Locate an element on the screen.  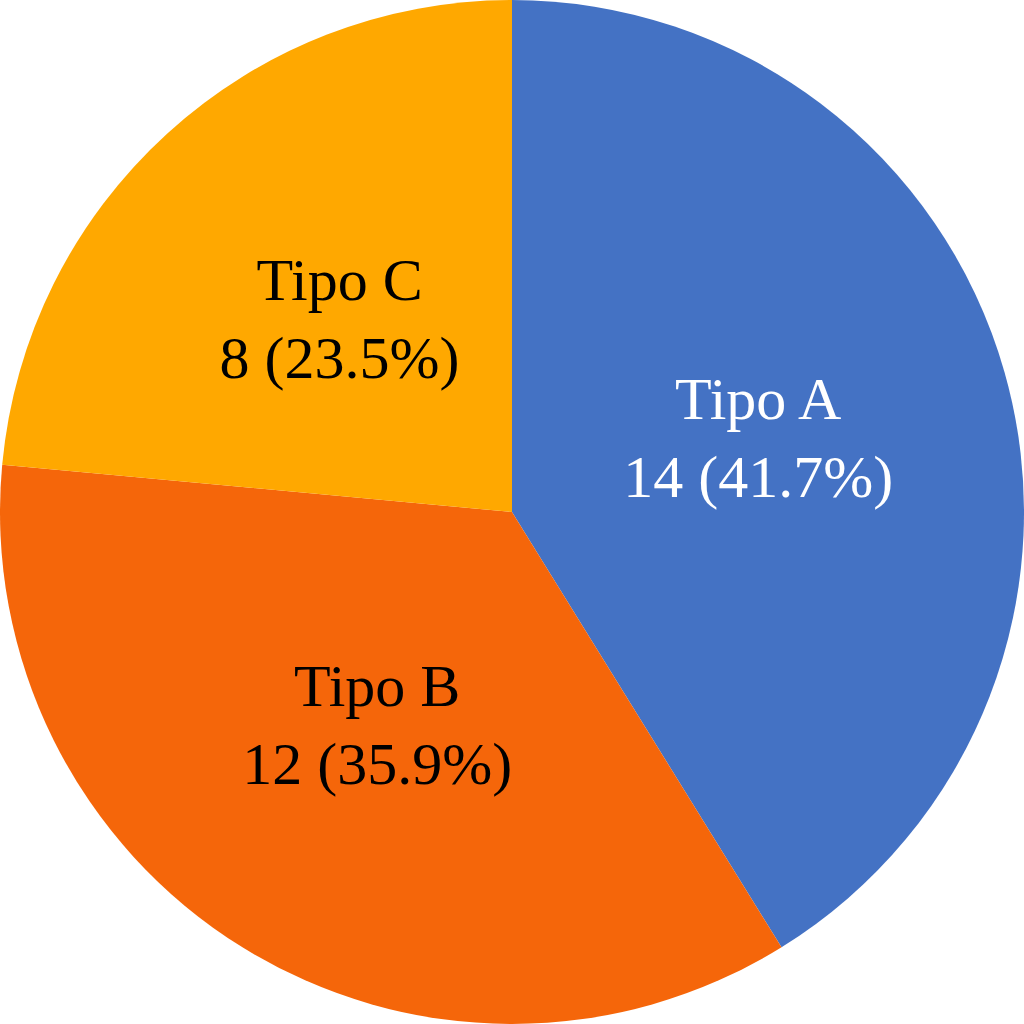
slice-label: Tipo B is located at coordinates (377, 686).